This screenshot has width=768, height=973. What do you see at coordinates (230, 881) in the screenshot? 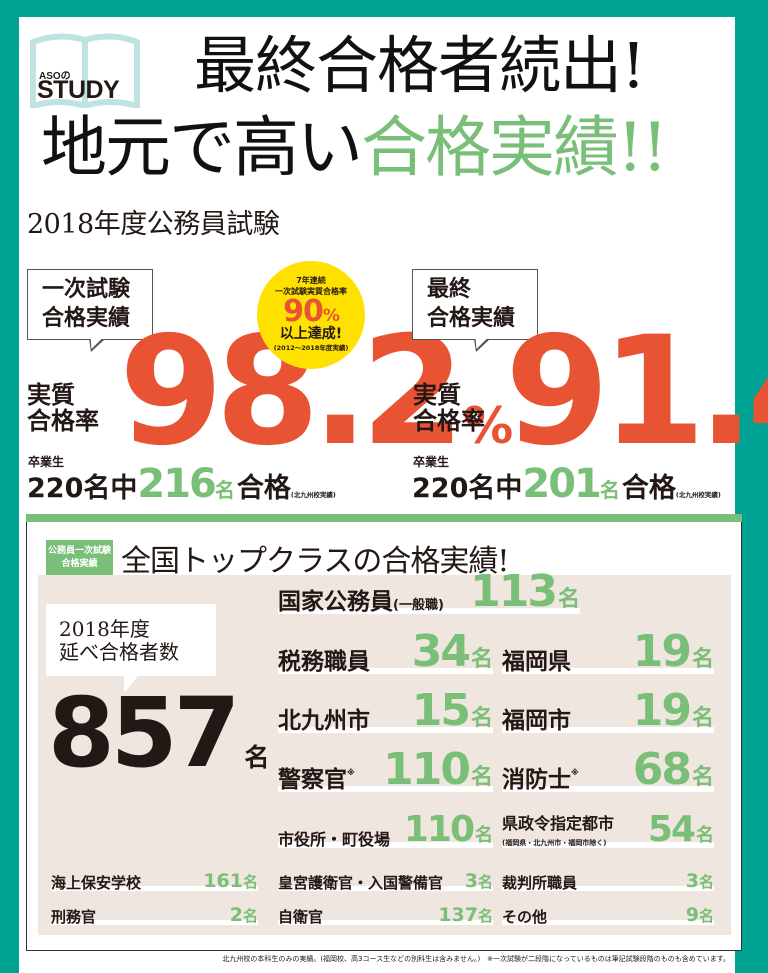
I see `result-value: 161名` at bounding box center [230, 881].